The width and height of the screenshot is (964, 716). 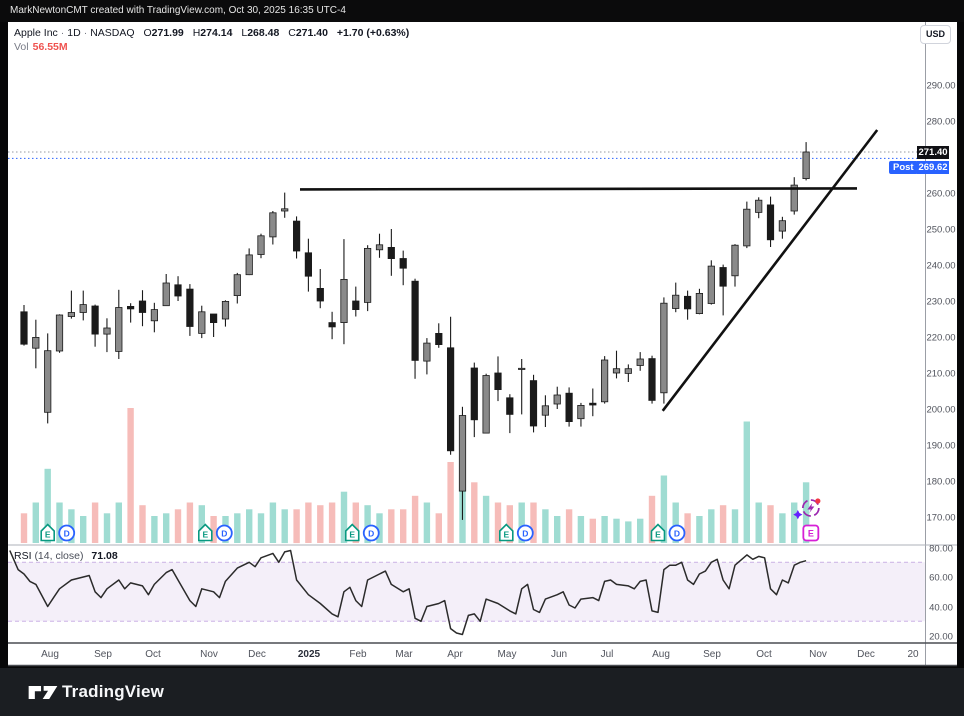 I want to click on vol-value: 56.55M, so click(x=50, y=47).